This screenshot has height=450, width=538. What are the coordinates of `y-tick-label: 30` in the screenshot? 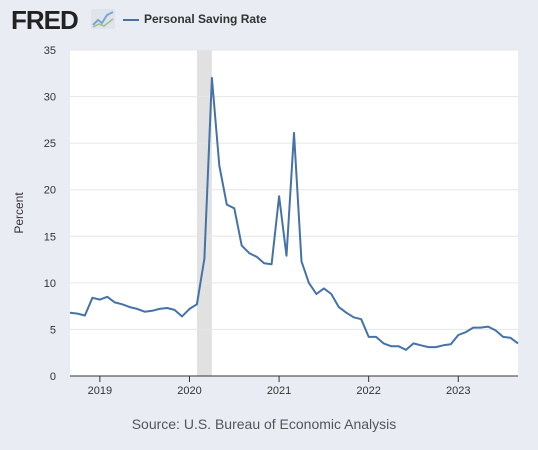 It's located at (50, 98).